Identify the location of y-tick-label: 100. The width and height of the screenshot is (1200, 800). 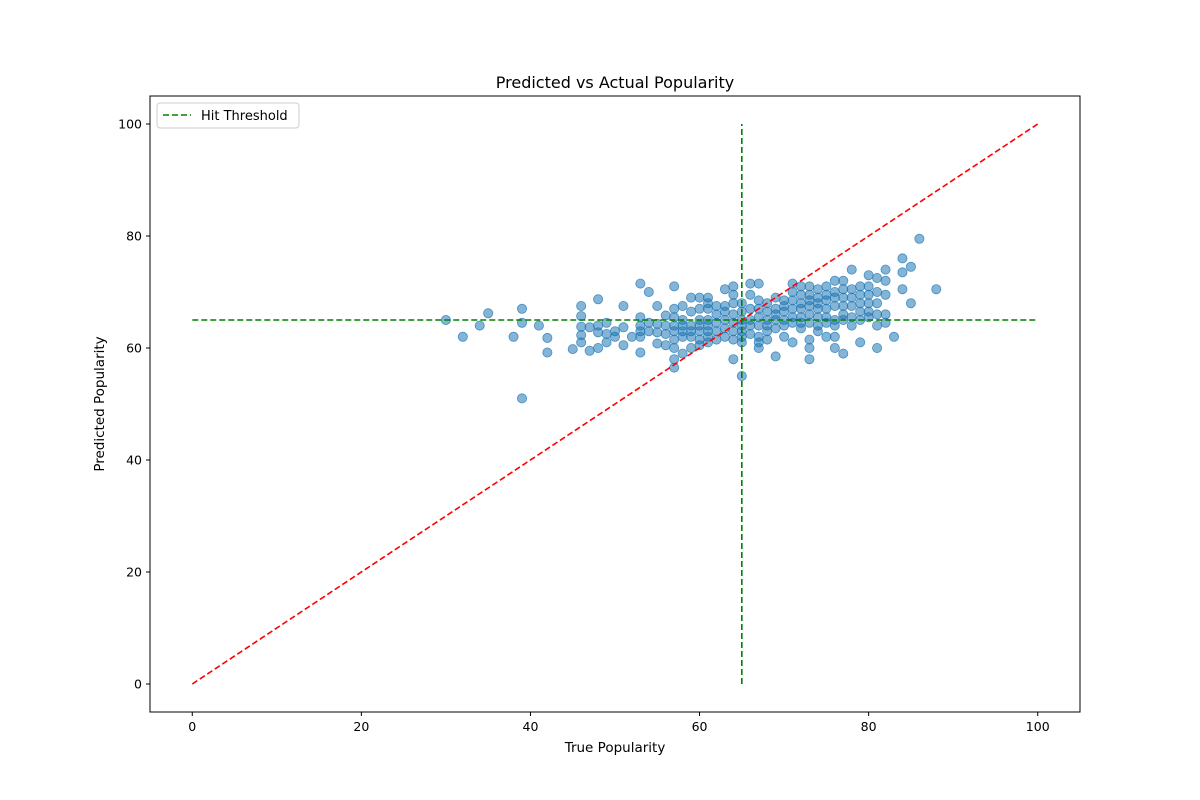
(130, 124).